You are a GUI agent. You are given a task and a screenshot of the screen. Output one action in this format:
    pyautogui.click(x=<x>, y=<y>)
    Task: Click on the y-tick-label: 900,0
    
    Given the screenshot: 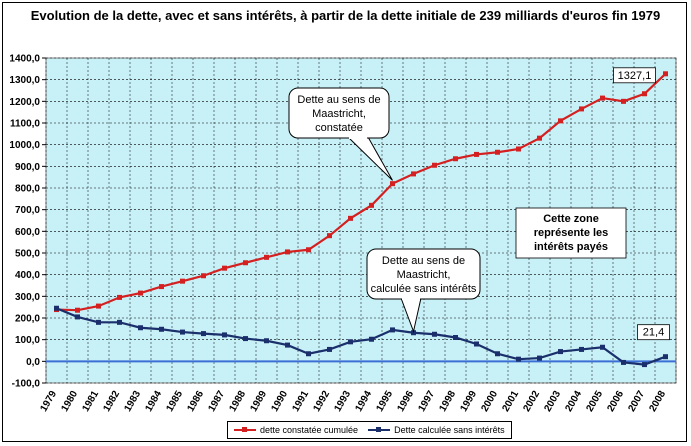 What is the action you would take?
    pyautogui.click(x=27, y=167)
    